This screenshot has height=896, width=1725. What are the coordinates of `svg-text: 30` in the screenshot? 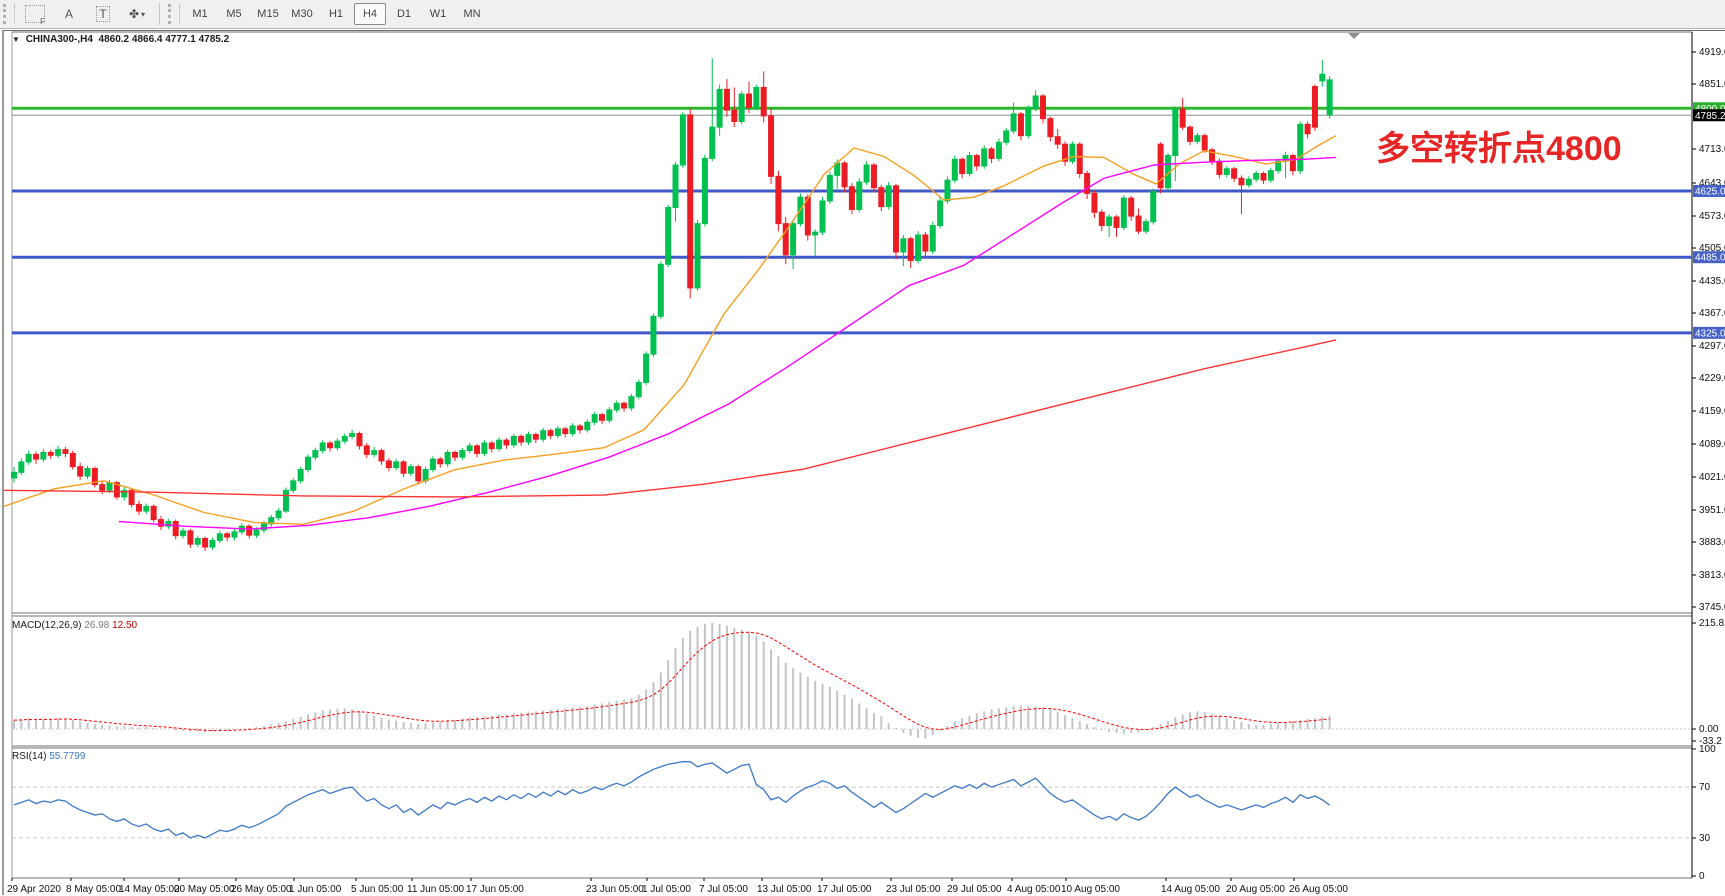 It's located at (1705, 838).